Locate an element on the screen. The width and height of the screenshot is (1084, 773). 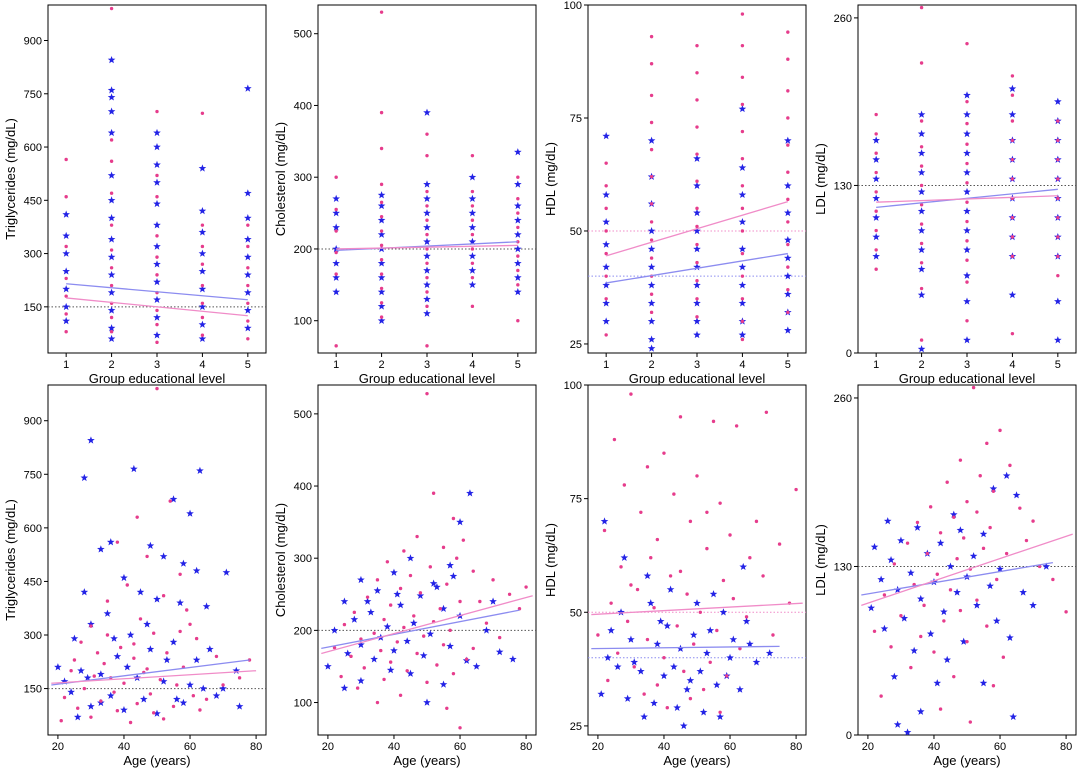
data-points is located at coordinates (967, 560).